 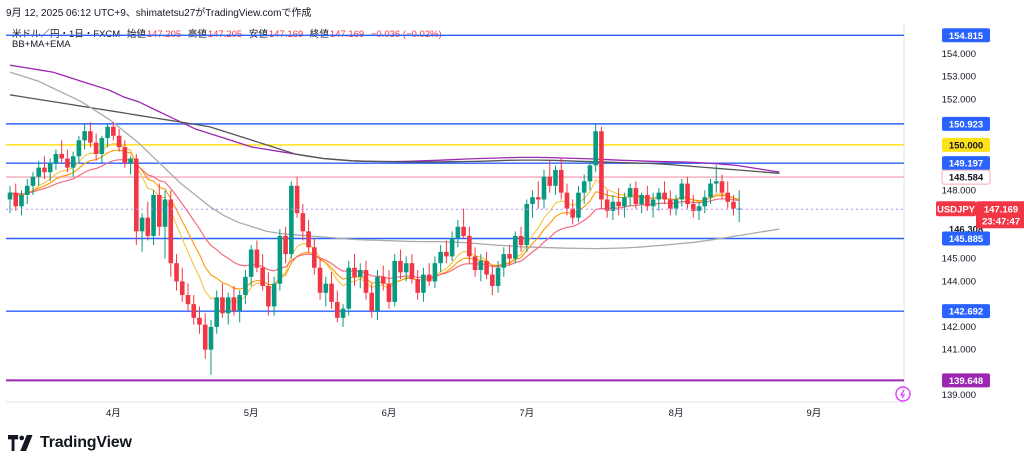 What do you see at coordinates (959, 395) in the screenshot?
I see `y-tick-label: 139.000` at bounding box center [959, 395].